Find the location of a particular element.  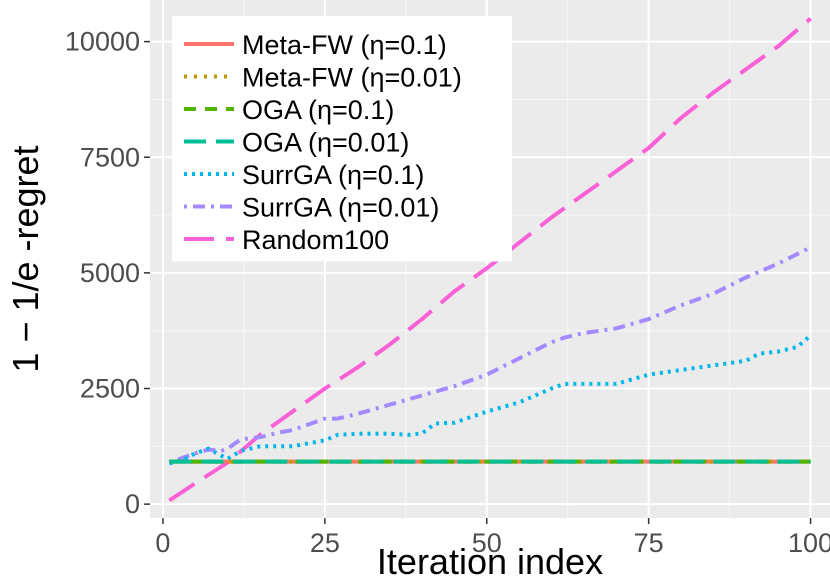

legend-label-1: Meta-FW (η=0.01) is located at coordinates (352, 78).